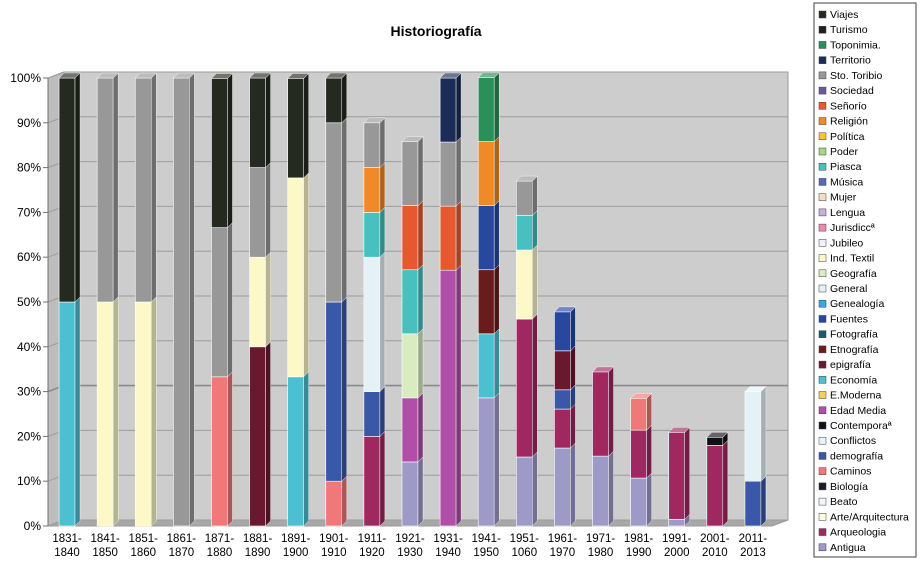 The image size is (921, 566). What do you see at coordinates (854, 335) in the screenshot?
I see `legend-label: Fotografía` at bounding box center [854, 335].